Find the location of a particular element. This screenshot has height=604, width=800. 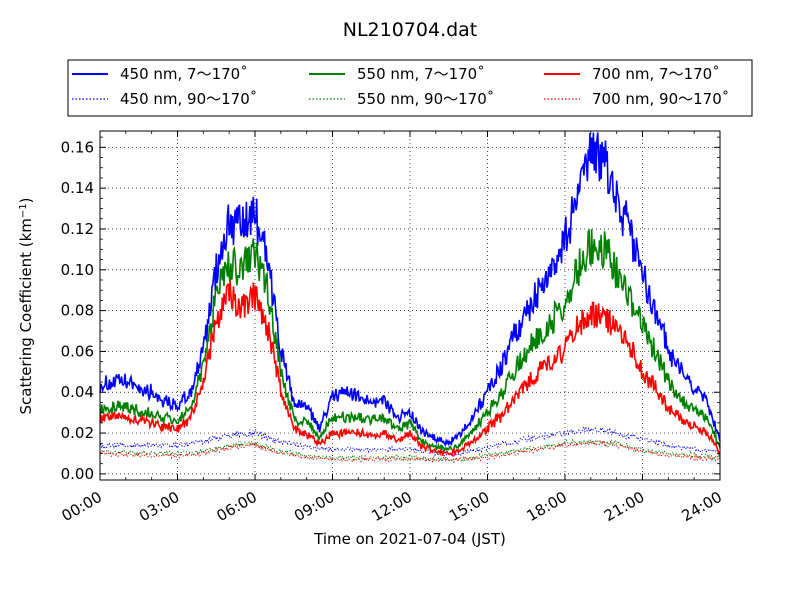

y-axis-label-sup: −1 is located at coordinates (23, 210).